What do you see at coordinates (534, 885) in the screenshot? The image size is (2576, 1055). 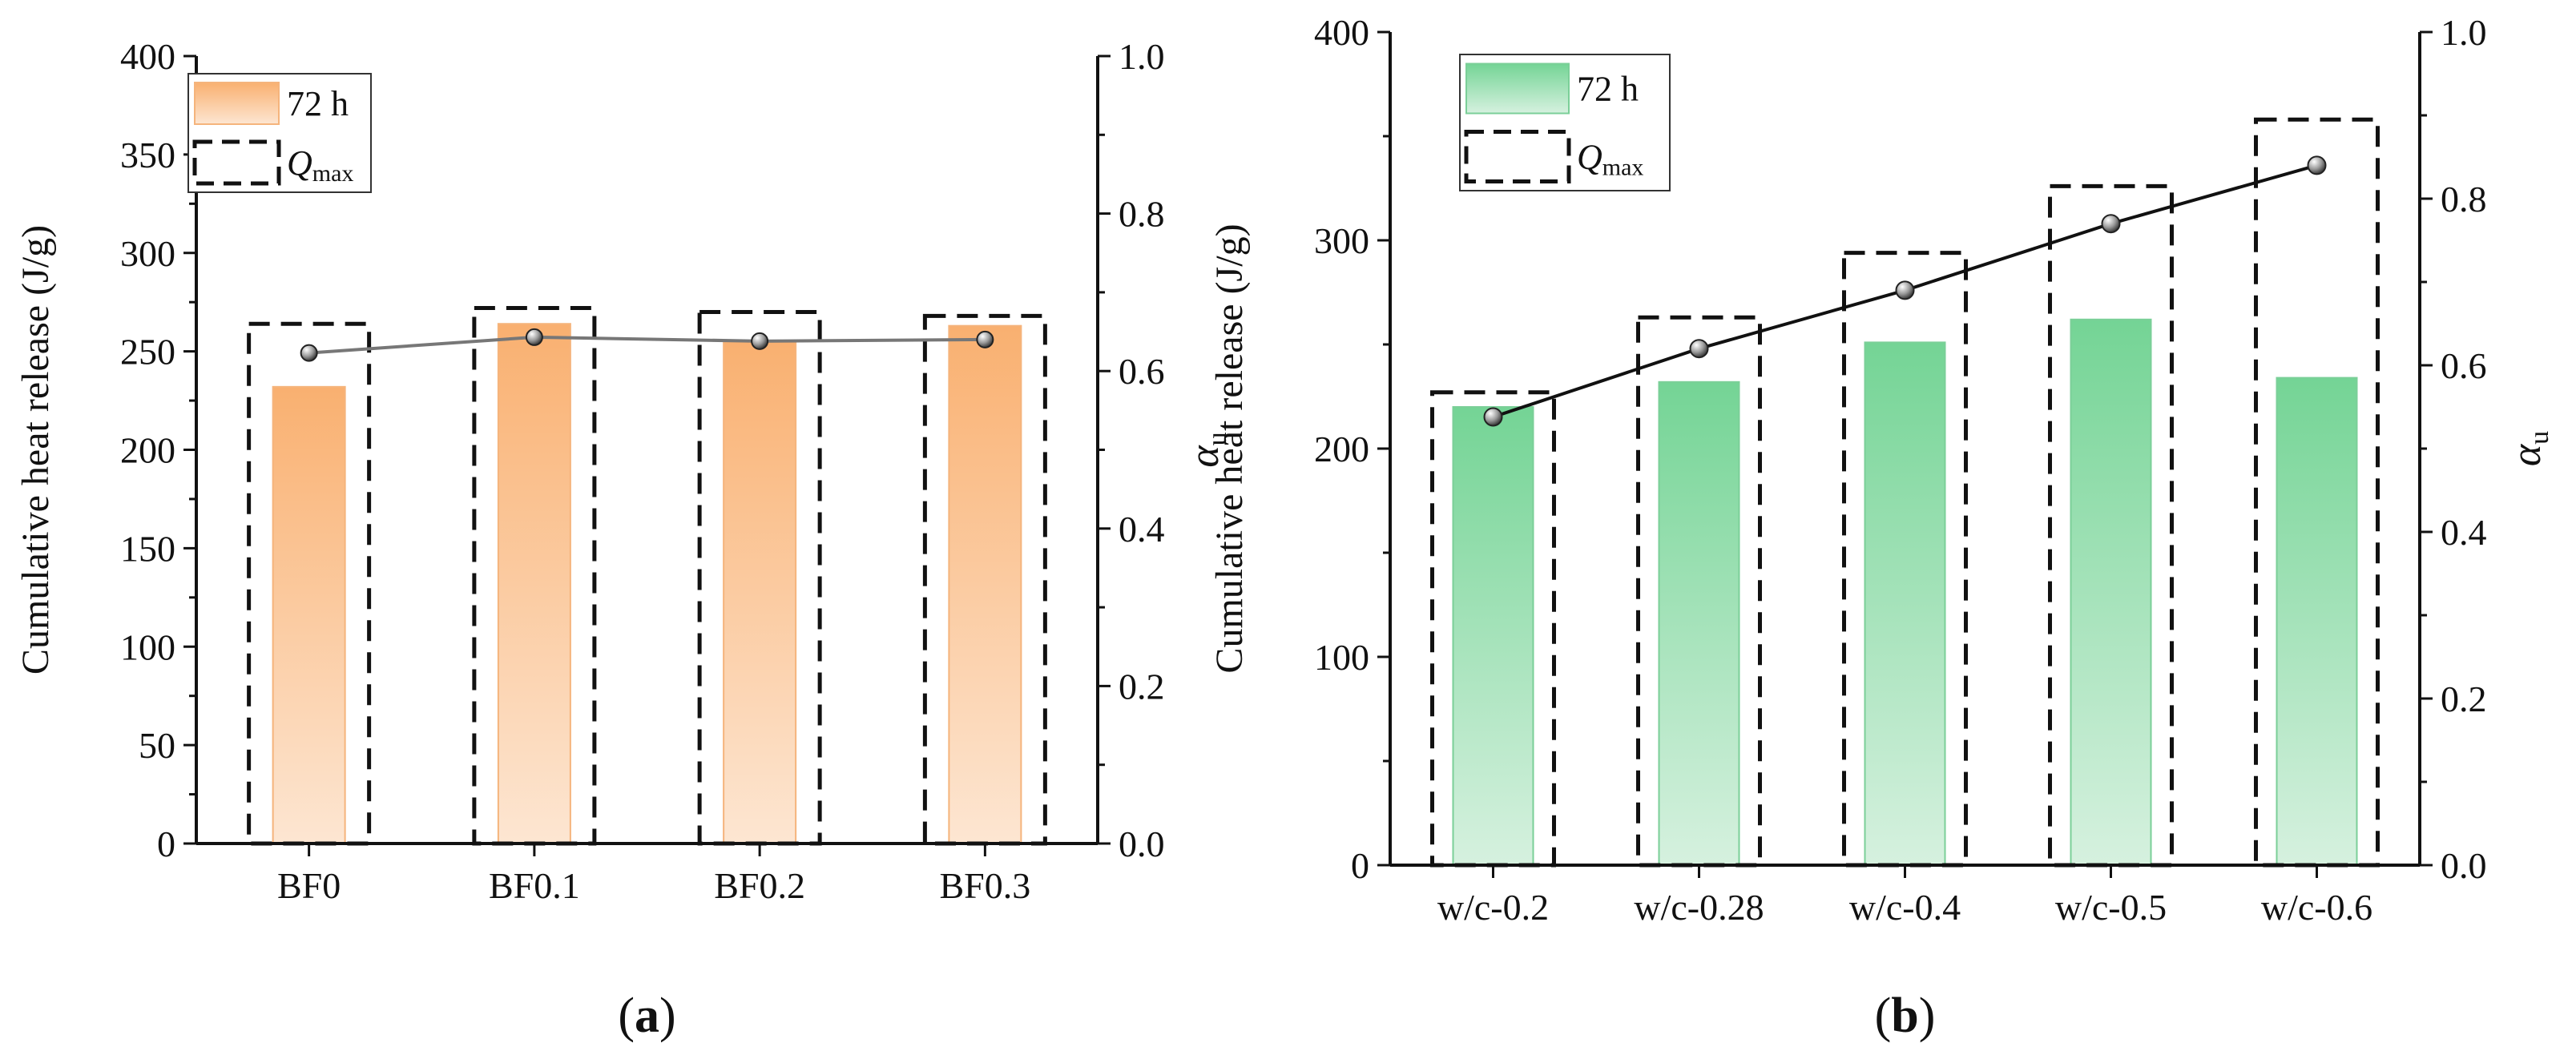 I see `x-tick-label: BF0.1` at bounding box center [534, 885].